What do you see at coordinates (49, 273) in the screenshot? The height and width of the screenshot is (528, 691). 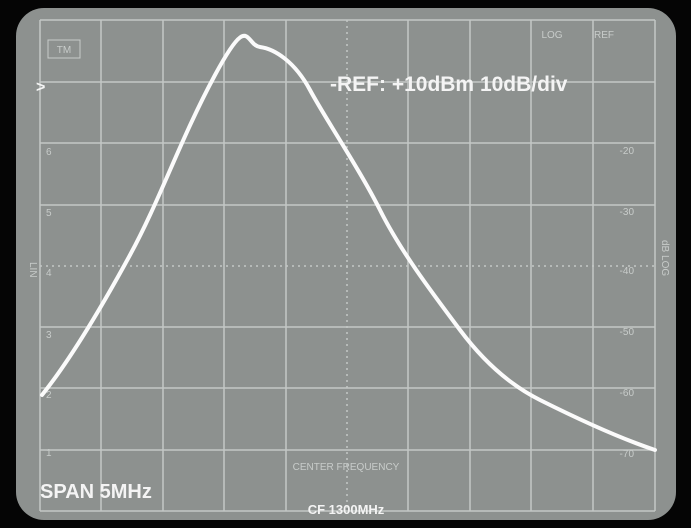 I see `left-label: 4` at bounding box center [49, 273].